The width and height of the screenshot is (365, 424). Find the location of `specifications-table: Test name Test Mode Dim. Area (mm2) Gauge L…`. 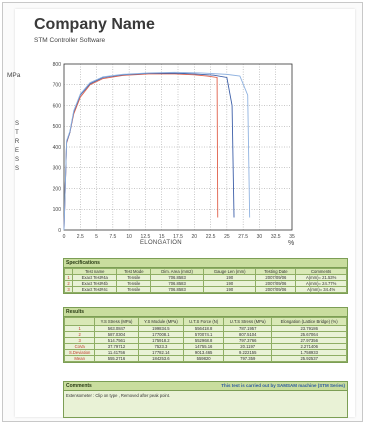

specifications-table: Test name Test Mode Dim. Area (mm2) Gauge L… is located at coordinates (205, 280).